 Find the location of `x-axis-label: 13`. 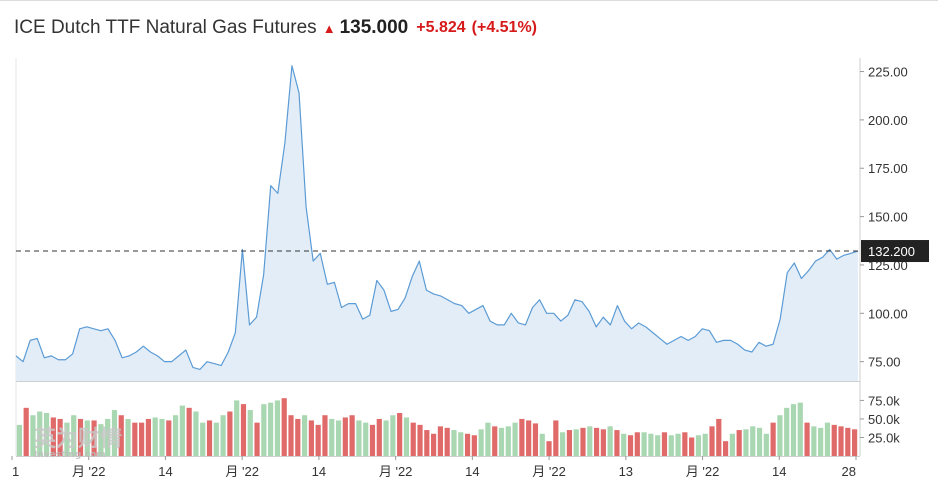

x-axis-label: 13 is located at coordinates (626, 471).